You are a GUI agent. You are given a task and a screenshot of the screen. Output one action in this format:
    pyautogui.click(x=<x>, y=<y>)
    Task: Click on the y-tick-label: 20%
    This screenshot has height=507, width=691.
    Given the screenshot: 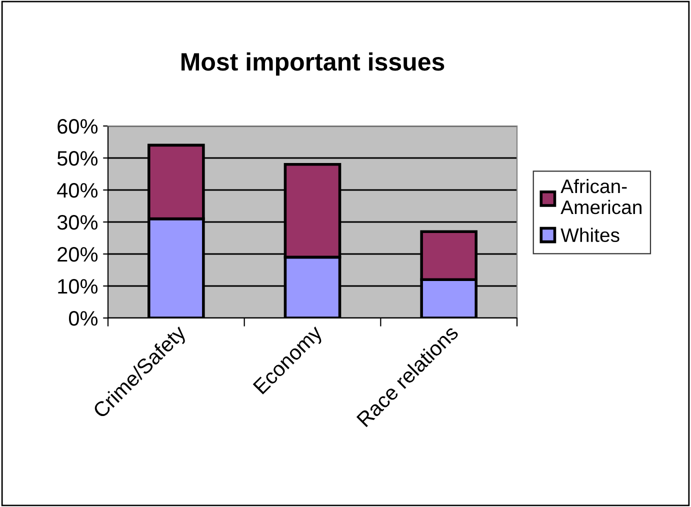 What is the action you would take?
    pyautogui.click(x=78, y=254)
    